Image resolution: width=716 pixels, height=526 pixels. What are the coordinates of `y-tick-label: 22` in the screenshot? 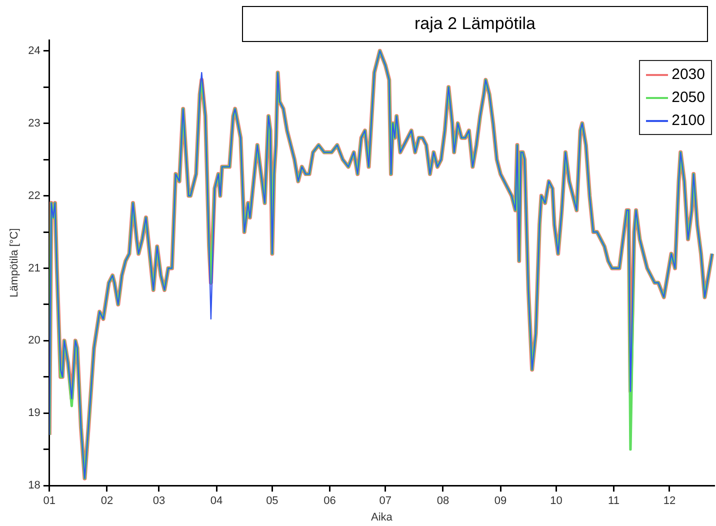 It's located at (34, 196).